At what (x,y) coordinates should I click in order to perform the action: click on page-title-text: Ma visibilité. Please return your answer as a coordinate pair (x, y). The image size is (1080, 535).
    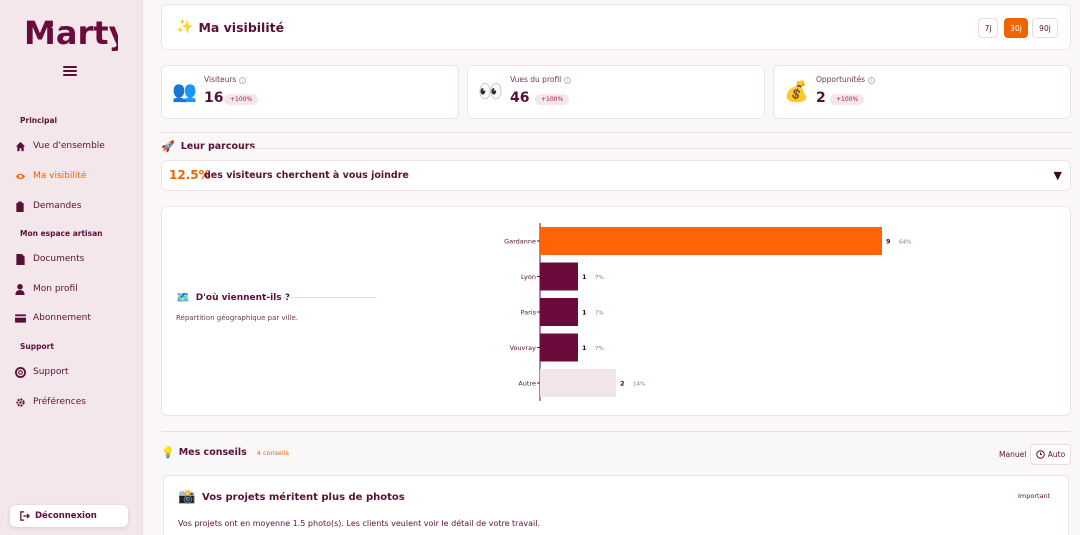
    Looking at the image, I should click on (241, 27).